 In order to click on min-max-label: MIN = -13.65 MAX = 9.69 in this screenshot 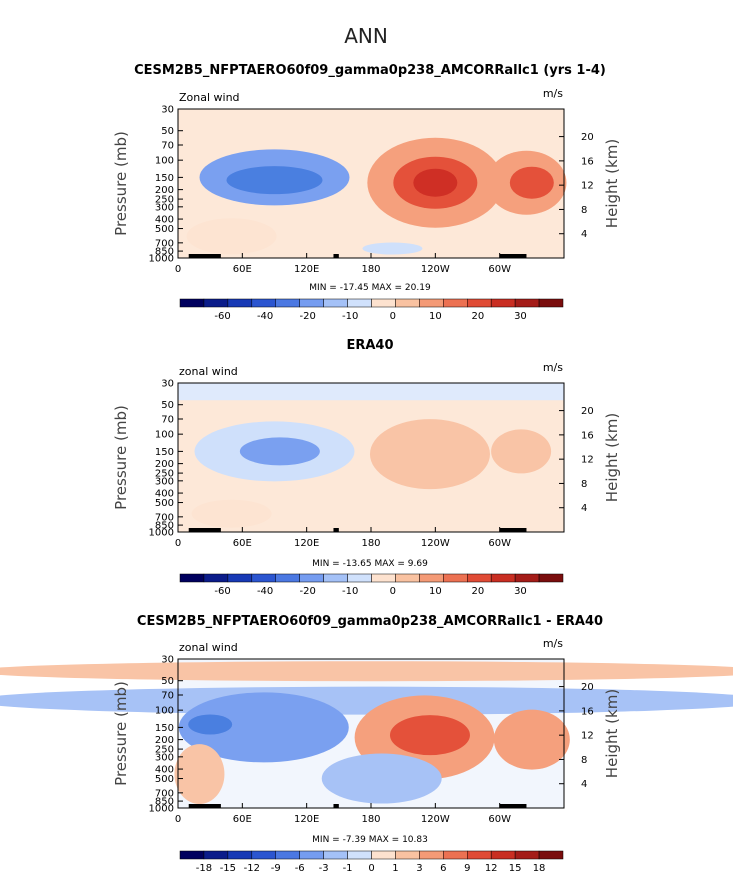, I will do `click(370, 564)`.